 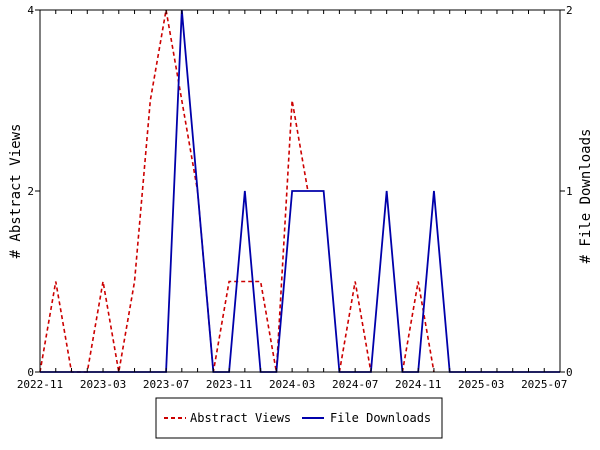 I want to click on legend: Abstract Views File Downloads, so click(x=299, y=418).